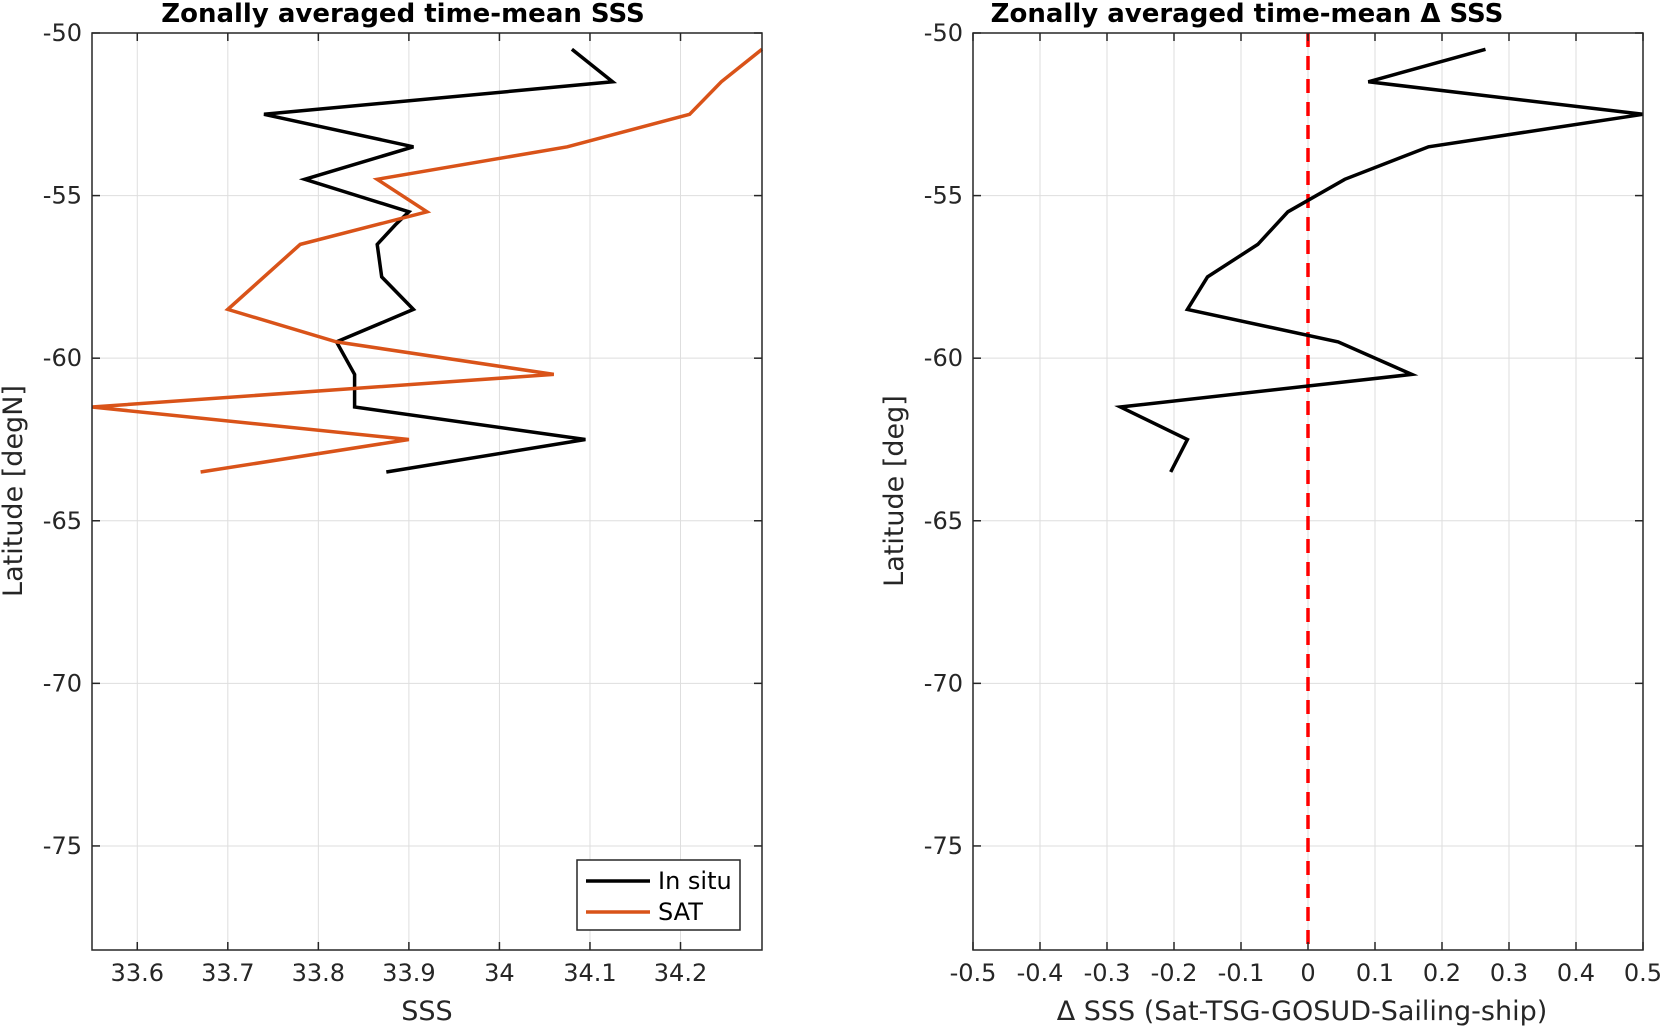 The image size is (1661, 1028). What do you see at coordinates (1442, 973) in the screenshot?
I see `x-tick-label: 0.2` at bounding box center [1442, 973].